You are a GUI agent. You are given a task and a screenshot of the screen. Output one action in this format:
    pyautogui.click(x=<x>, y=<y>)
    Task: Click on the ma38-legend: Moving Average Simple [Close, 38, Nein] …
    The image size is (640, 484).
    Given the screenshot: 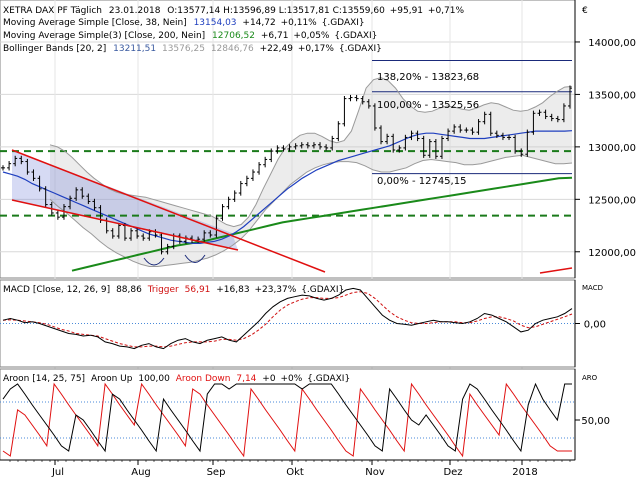 What is the action you would take?
    pyautogui.click(x=184, y=23)
    